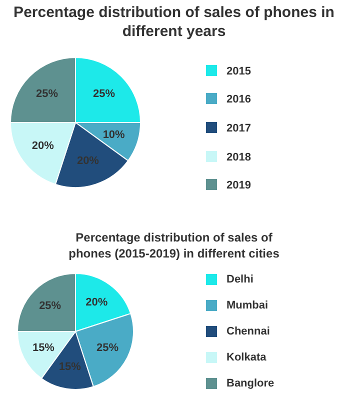 The height and width of the screenshot is (411, 347). I want to click on chart-title: Percentage distribution of sales of phones in different years, so click(174, 22).